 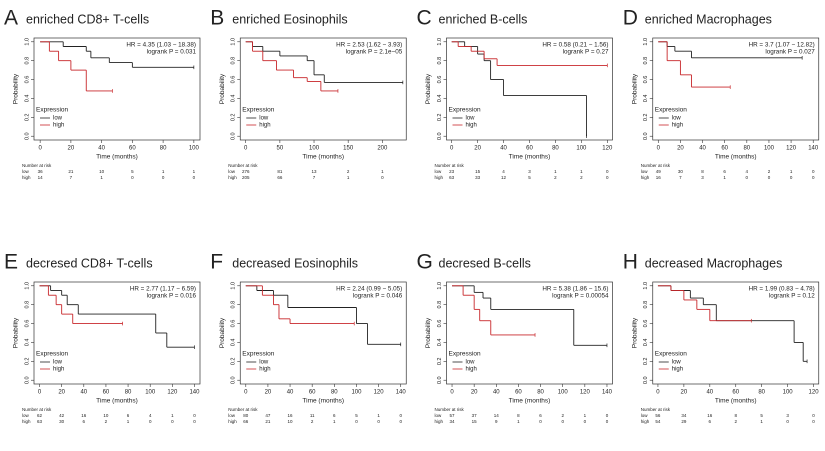 I want to click on y-tick-label: 0.4, so click(x=234, y=99).